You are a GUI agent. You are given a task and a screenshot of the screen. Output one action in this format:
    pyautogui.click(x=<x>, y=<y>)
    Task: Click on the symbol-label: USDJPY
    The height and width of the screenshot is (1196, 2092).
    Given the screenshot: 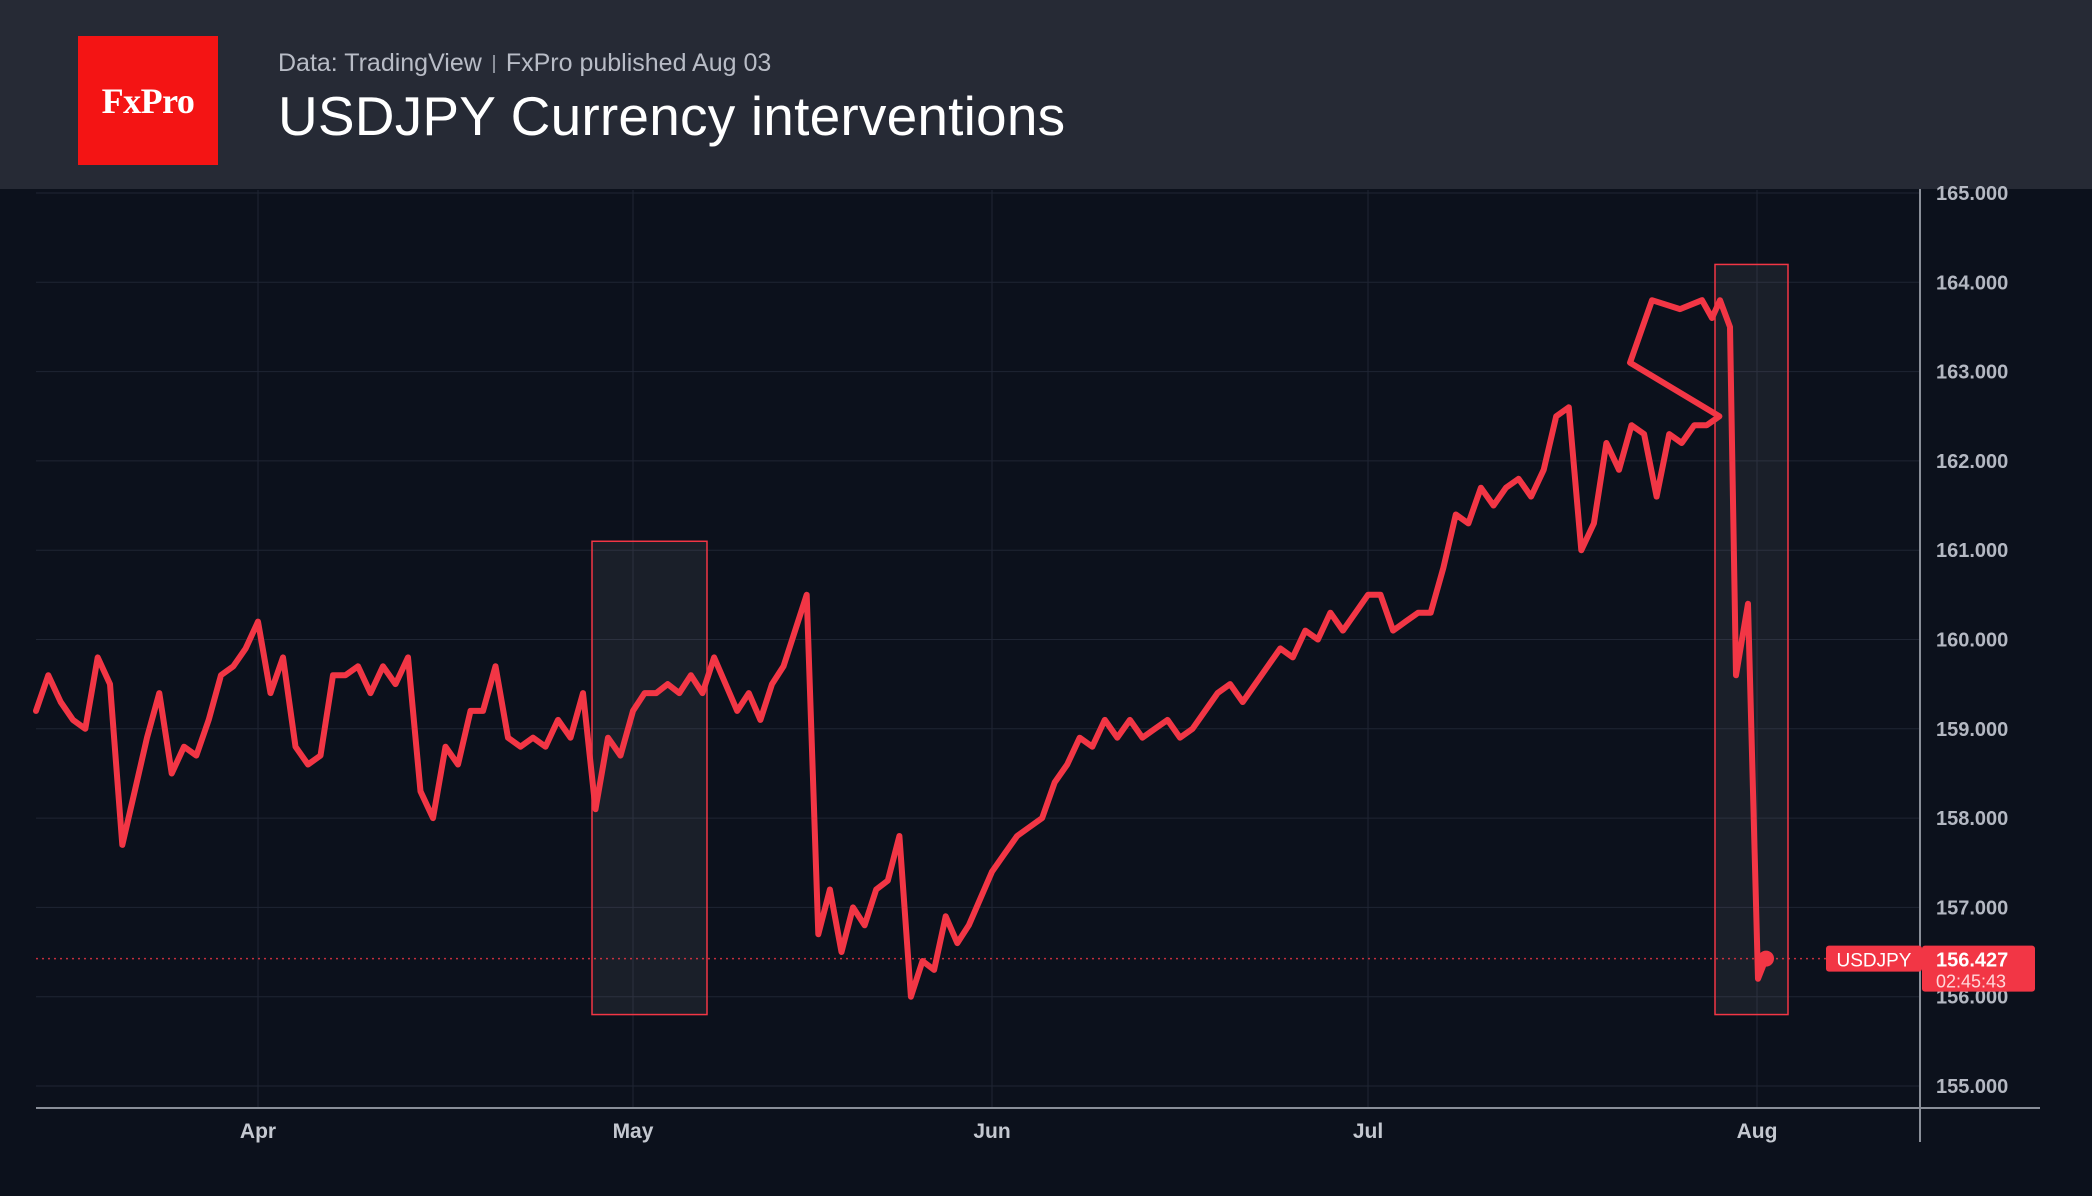 What is the action you would take?
    pyautogui.click(x=1874, y=961)
    